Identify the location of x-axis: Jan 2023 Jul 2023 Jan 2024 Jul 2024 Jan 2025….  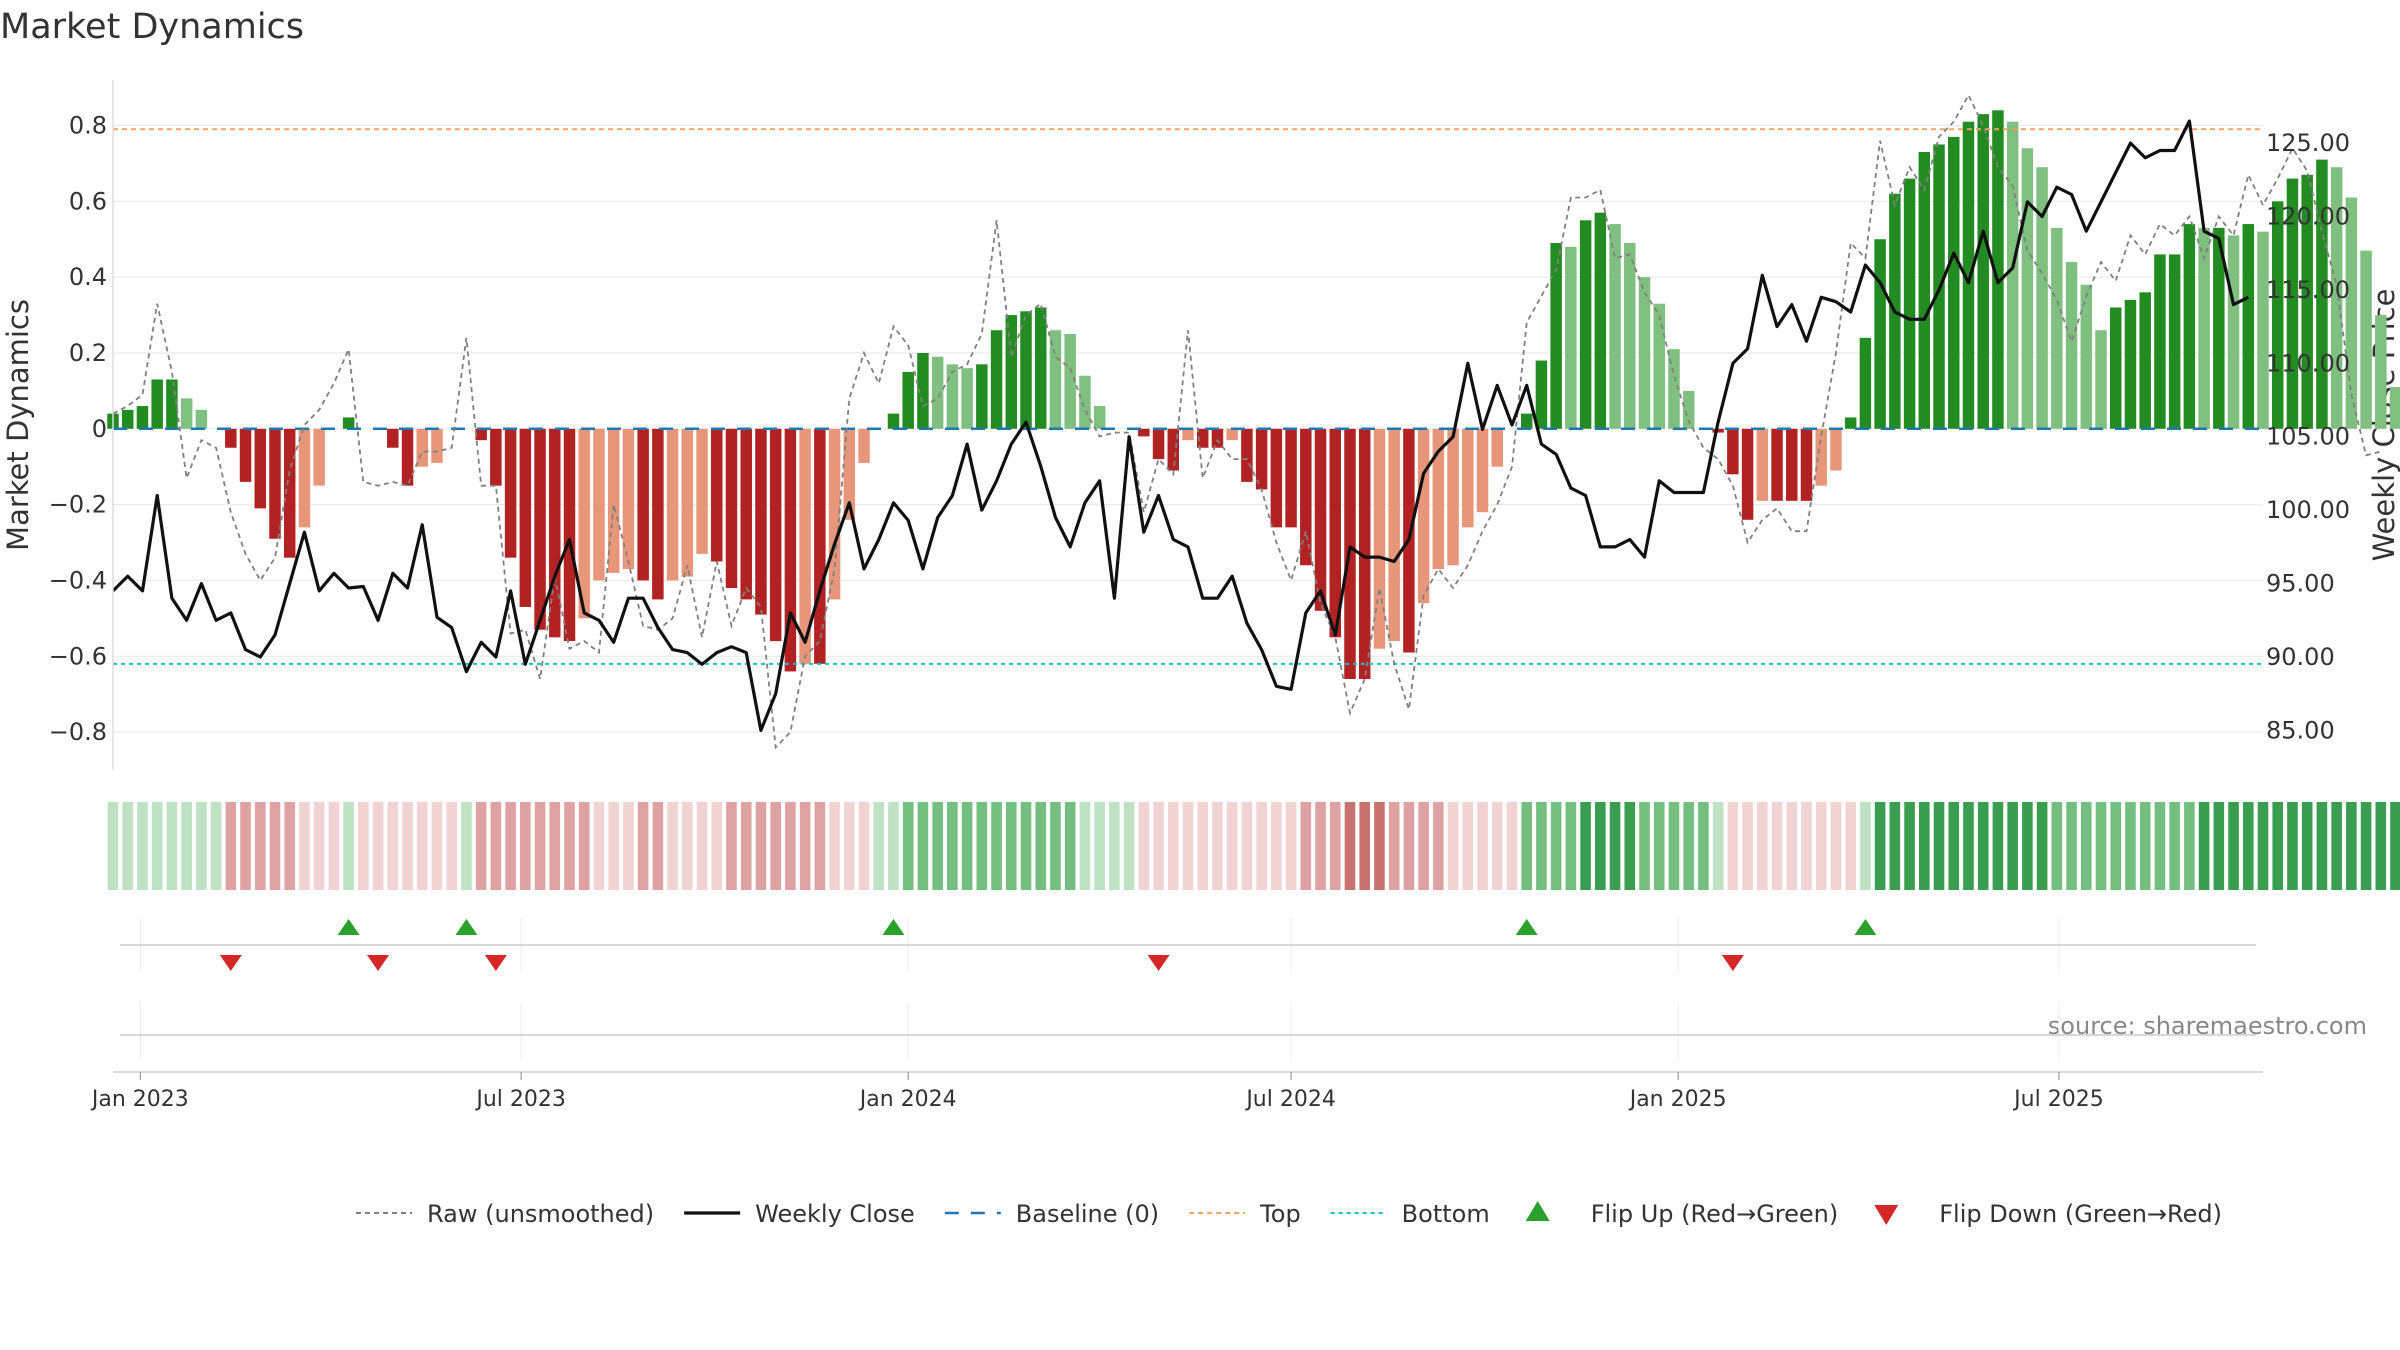
(1176, 1091).